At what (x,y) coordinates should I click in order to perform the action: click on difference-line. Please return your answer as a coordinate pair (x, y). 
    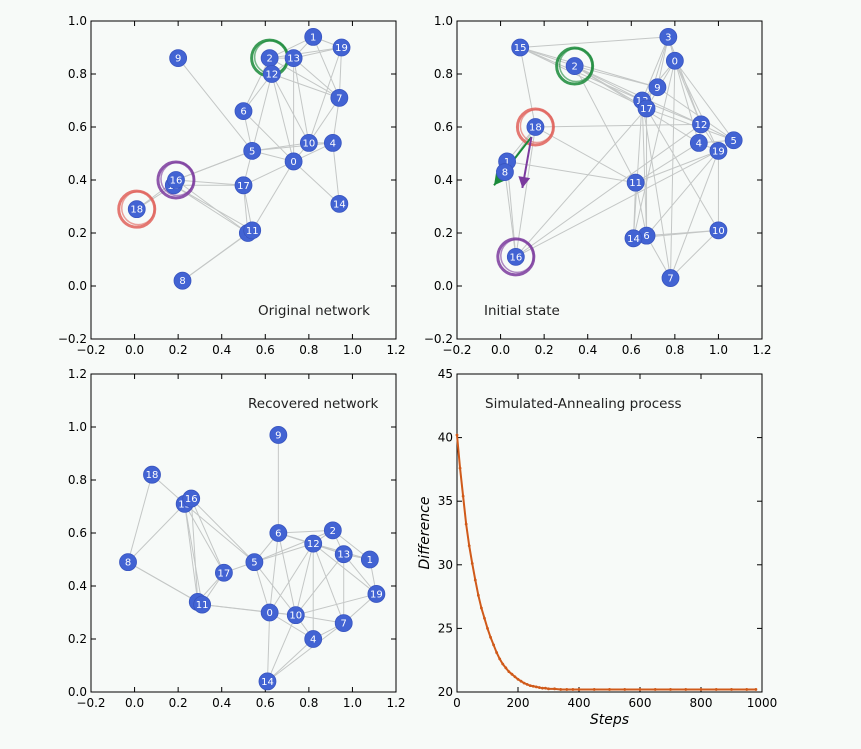
    Looking at the image, I should click on (606, 562).